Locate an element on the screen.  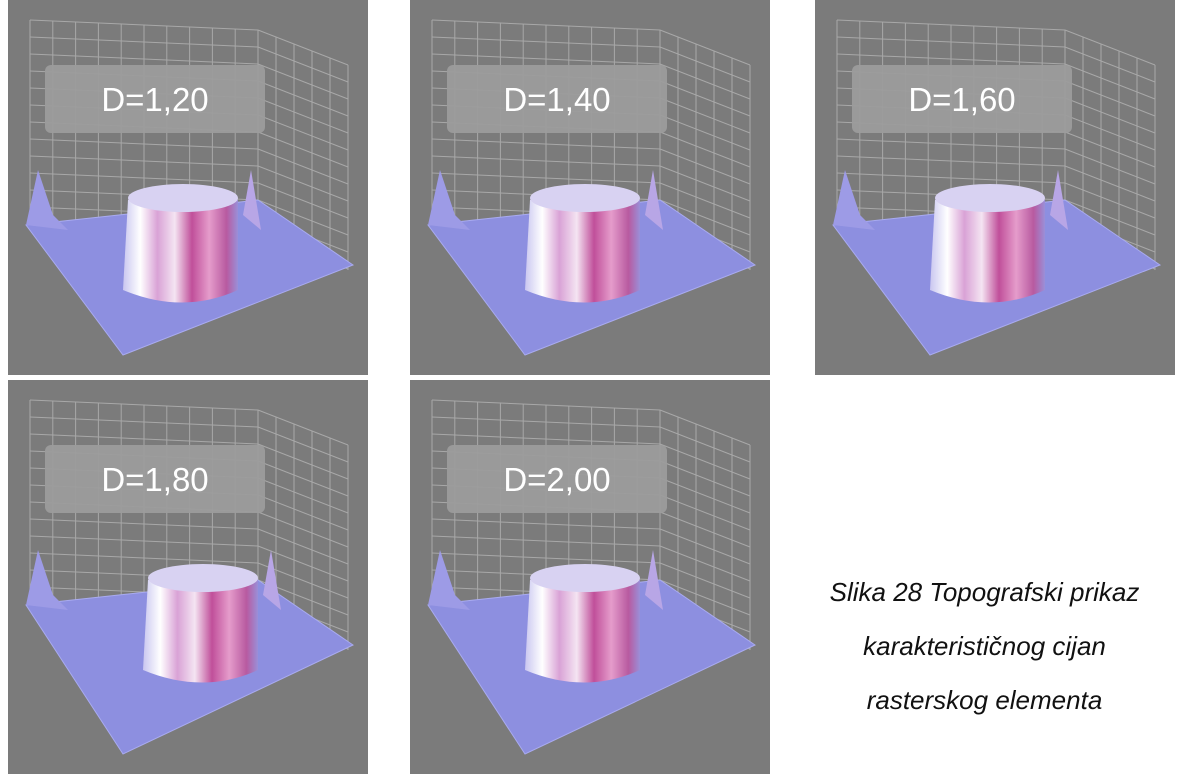
panel-label: D=1,20 is located at coordinates (154, 99).